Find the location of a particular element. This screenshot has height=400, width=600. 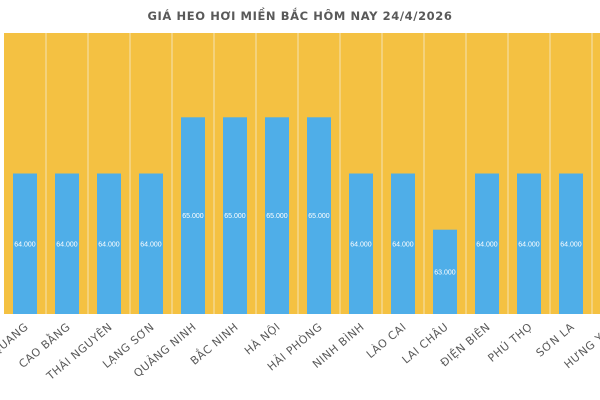

data-label: 63.000 is located at coordinates (445, 272).